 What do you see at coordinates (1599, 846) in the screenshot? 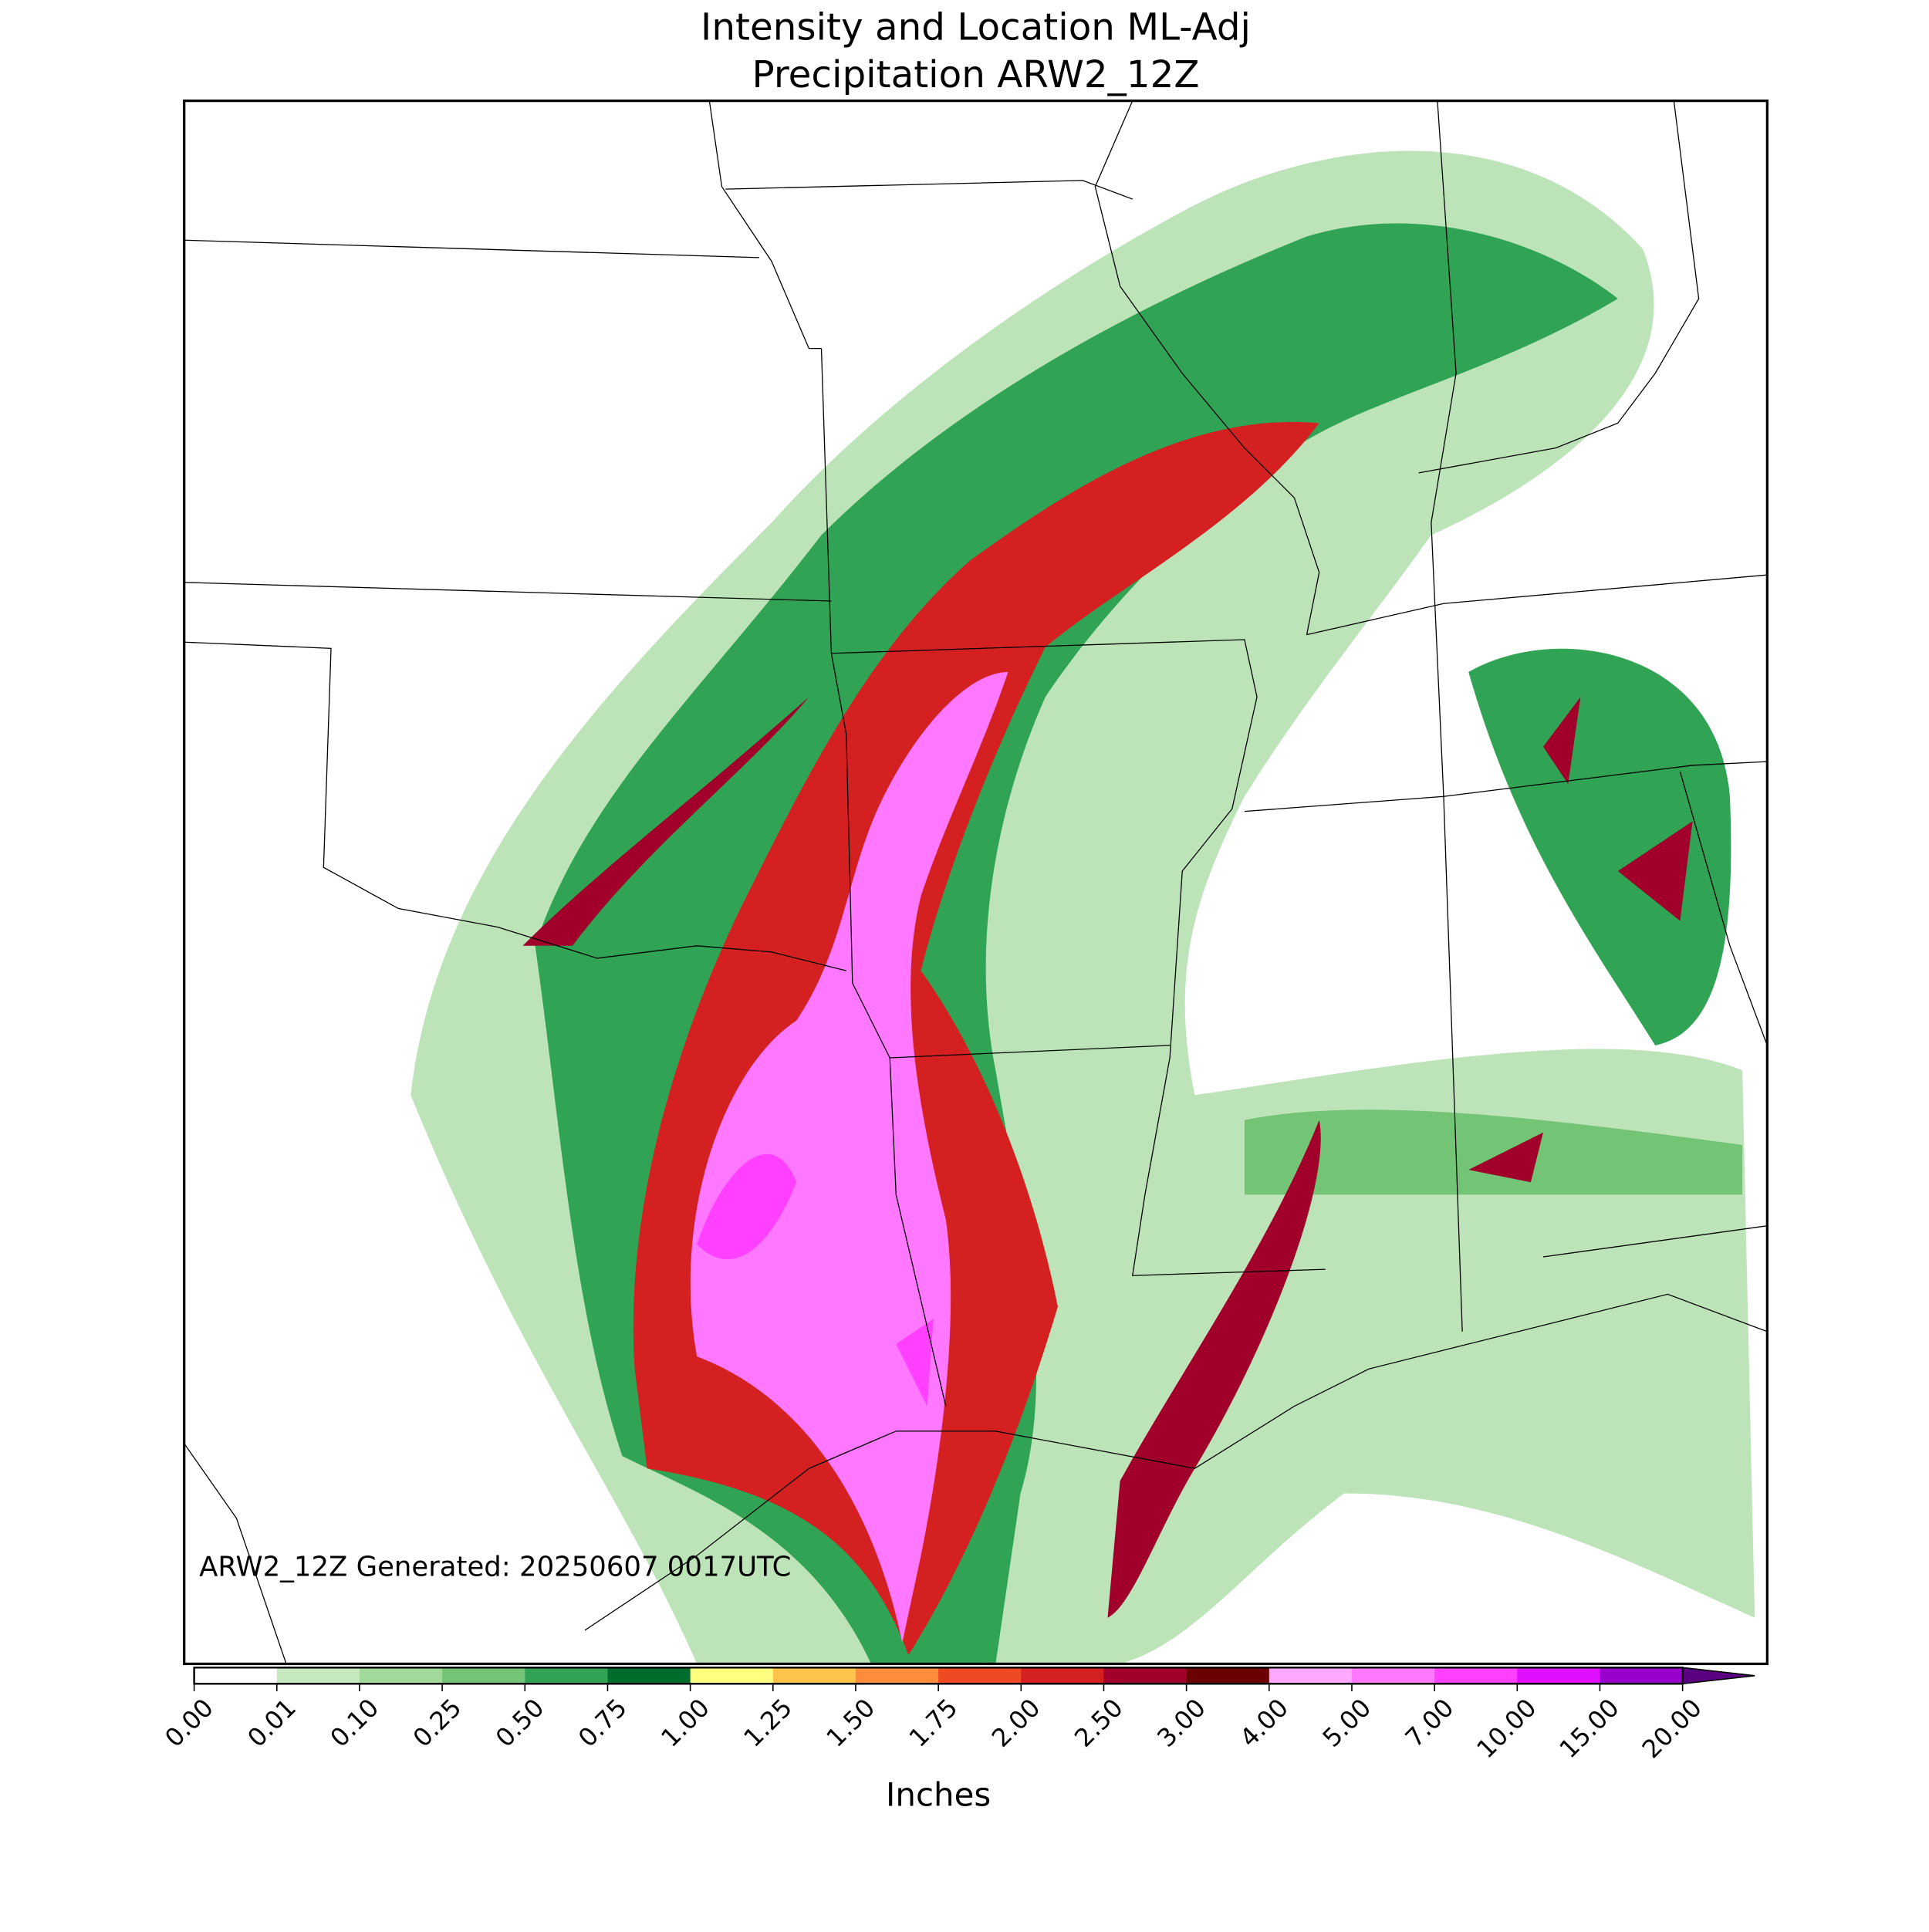
I see `precip-moderate-east` at bounding box center [1599, 846].